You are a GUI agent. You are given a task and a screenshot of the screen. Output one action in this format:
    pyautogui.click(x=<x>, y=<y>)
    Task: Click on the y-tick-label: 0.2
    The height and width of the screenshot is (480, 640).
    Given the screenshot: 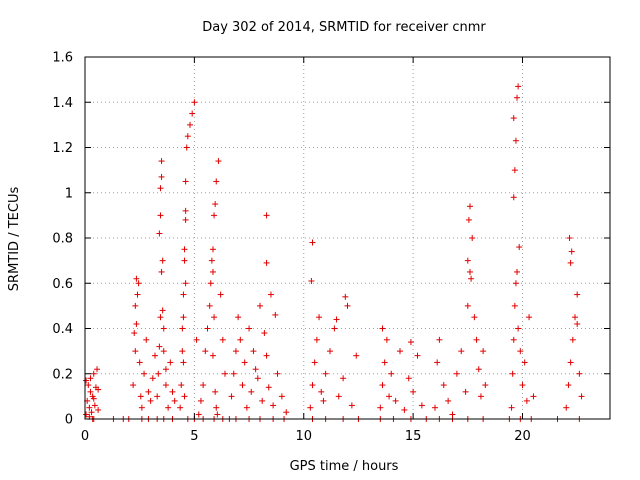 What is the action you would take?
    pyautogui.click(x=62, y=374)
    